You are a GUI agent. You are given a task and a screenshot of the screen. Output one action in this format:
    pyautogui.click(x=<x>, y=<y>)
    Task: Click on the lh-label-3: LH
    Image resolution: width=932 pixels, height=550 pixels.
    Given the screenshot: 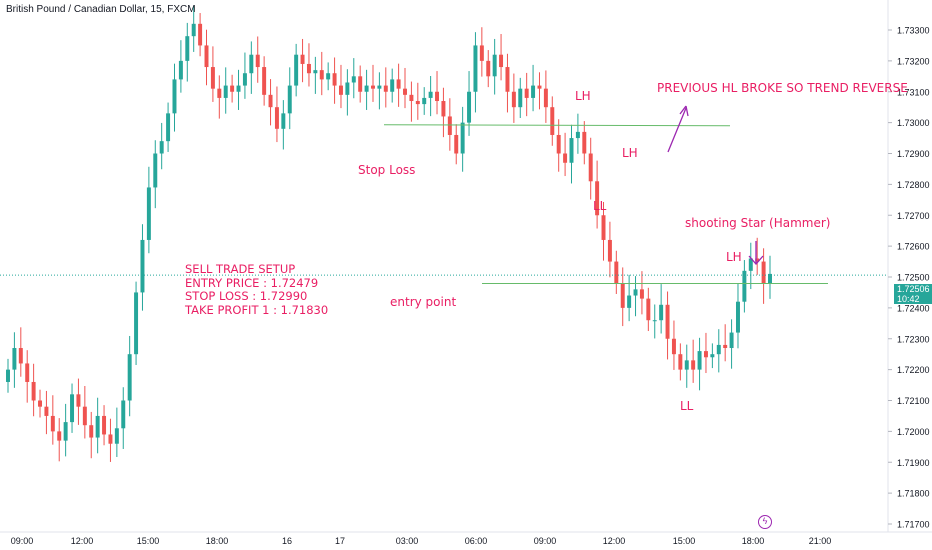 What is the action you would take?
    pyautogui.click(x=734, y=257)
    